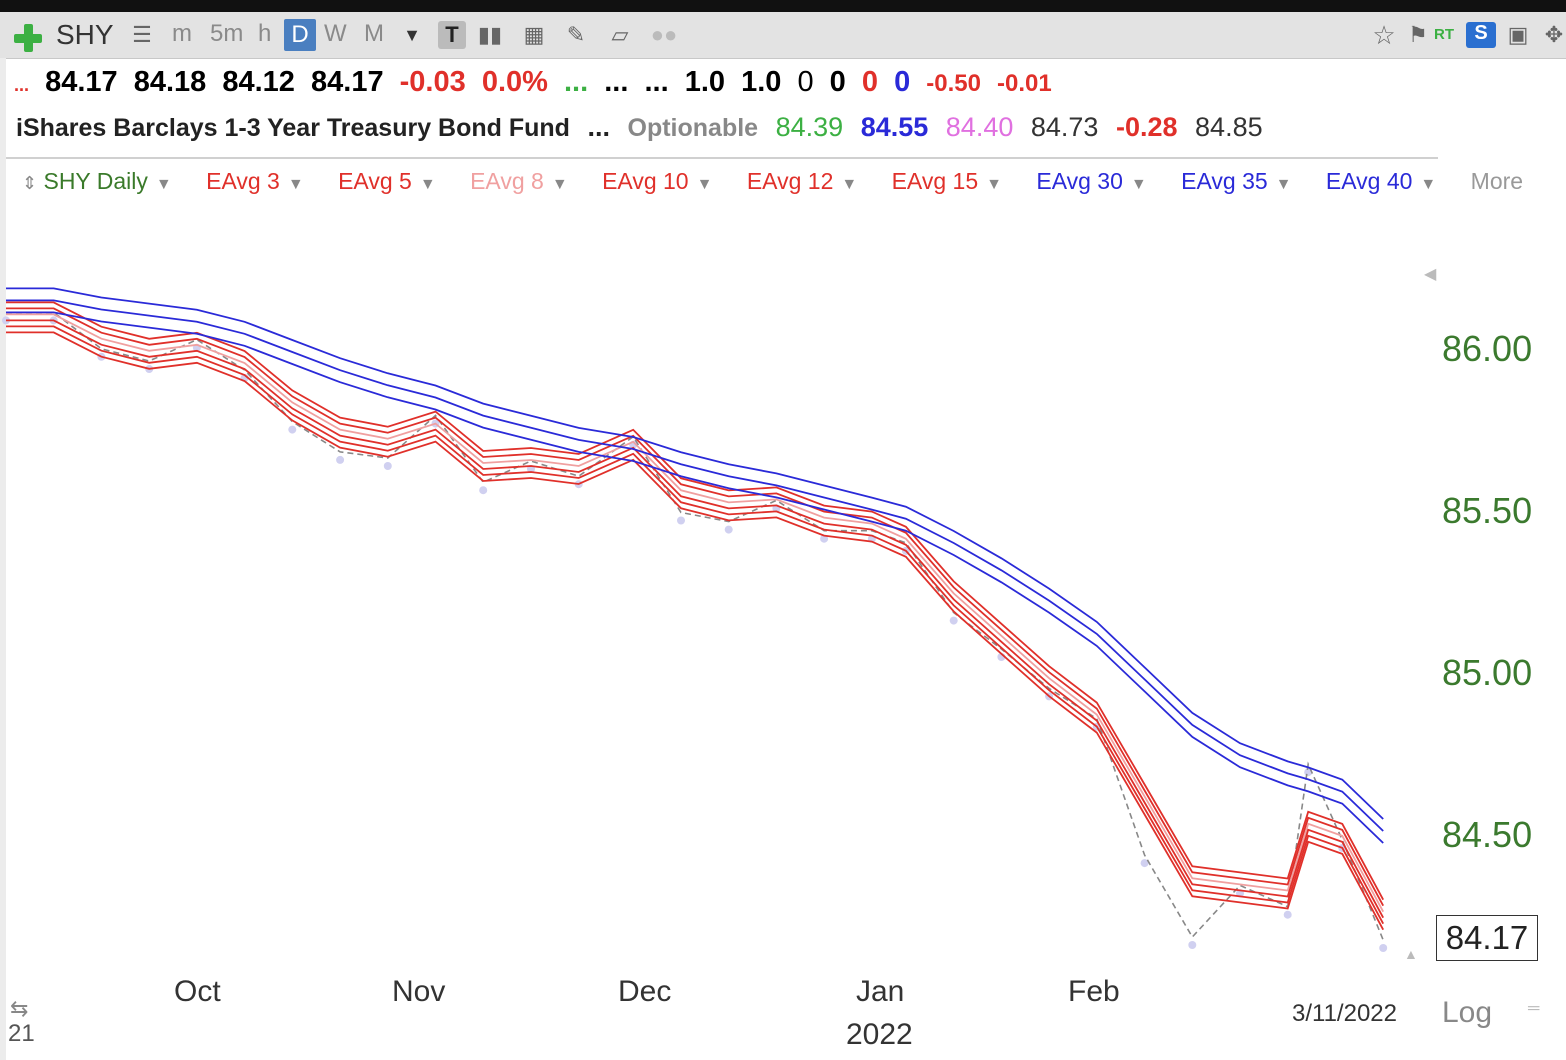  Describe the element at coordinates (300, 35) in the screenshot. I see `timeframe-d-button: D` at that location.